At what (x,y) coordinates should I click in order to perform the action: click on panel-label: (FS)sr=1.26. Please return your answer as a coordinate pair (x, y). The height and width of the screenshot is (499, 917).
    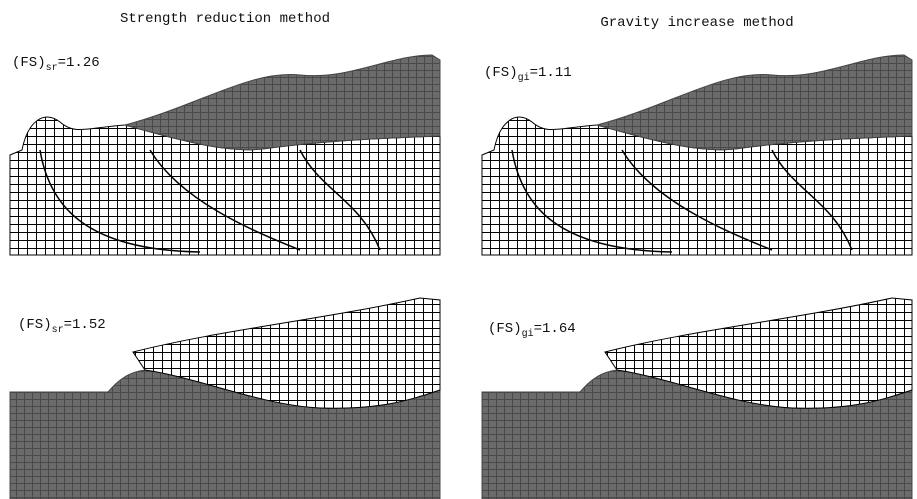
    Looking at the image, I should click on (56, 64).